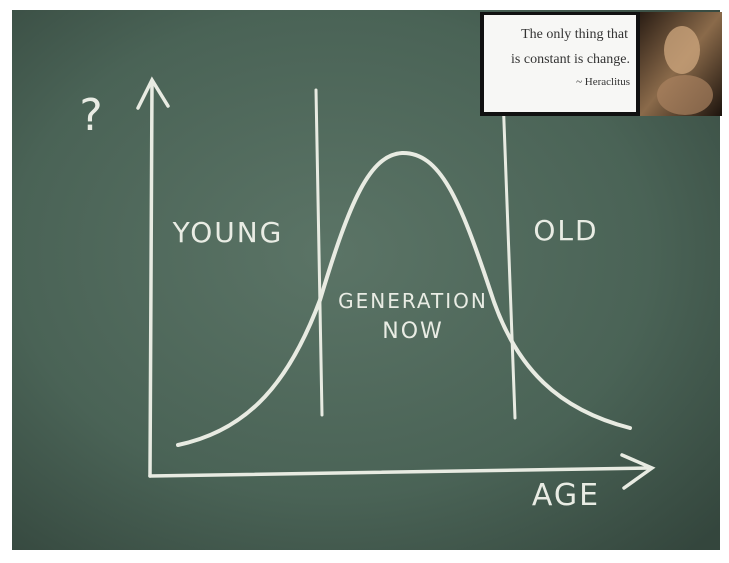 The width and height of the screenshot is (729, 563). I want to click on x-label: AGE, so click(566, 495).